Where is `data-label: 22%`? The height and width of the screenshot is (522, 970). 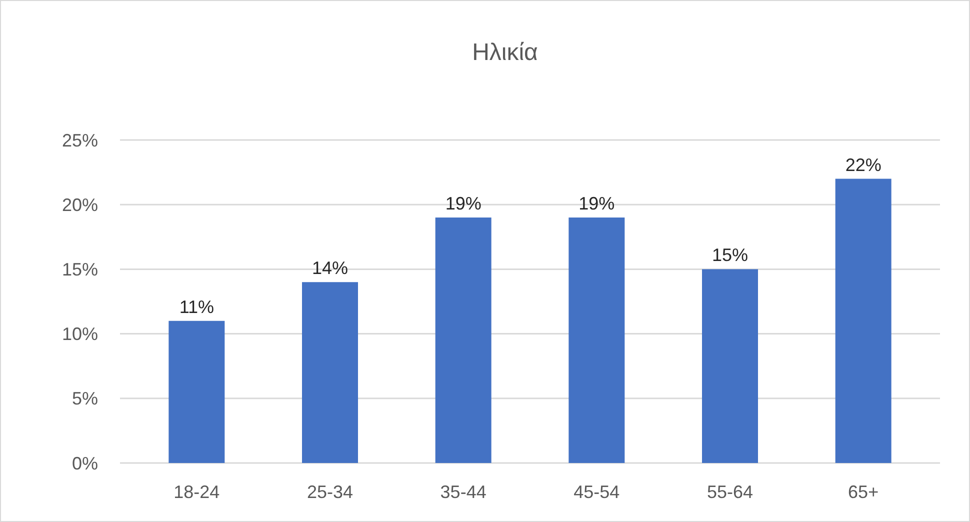 data-label: 22% is located at coordinates (863, 164).